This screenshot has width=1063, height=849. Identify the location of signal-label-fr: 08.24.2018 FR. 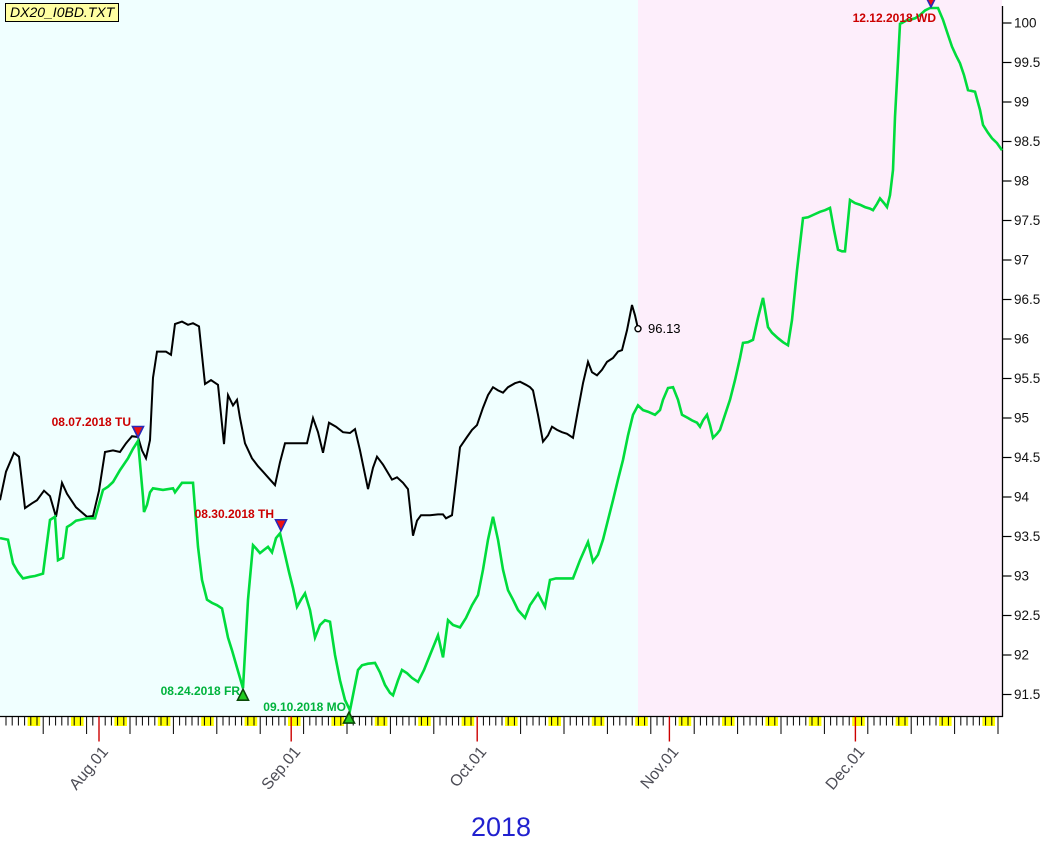
(201, 691).